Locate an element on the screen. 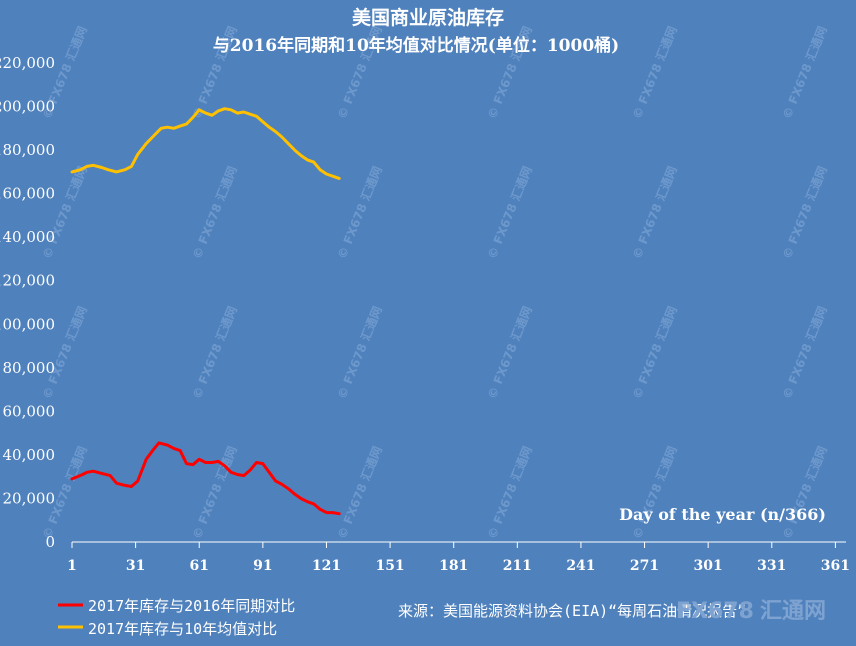  y-tick-label: 180,000 is located at coordinates (27, 150).